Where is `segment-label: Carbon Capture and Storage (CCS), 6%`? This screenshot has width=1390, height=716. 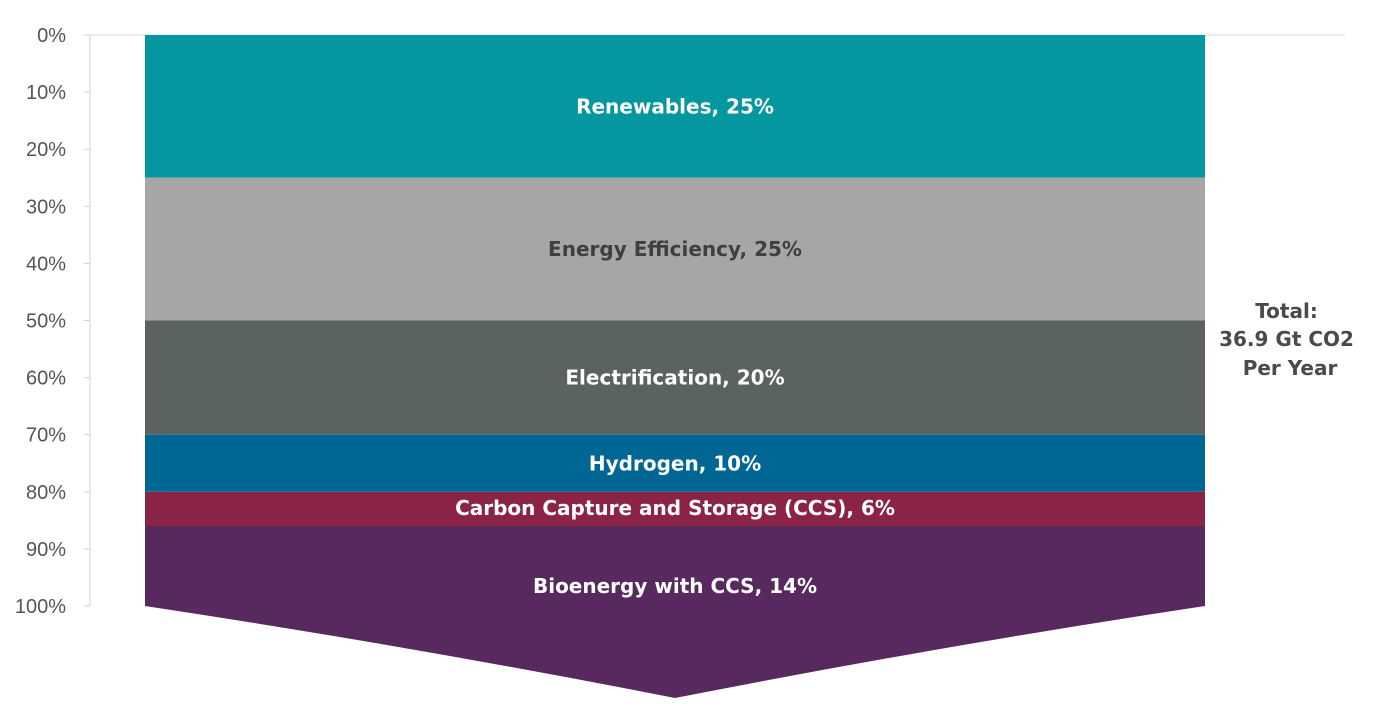 segment-label: Carbon Capture and Storage (CCS), 6% is located at coordinates (675, 508).